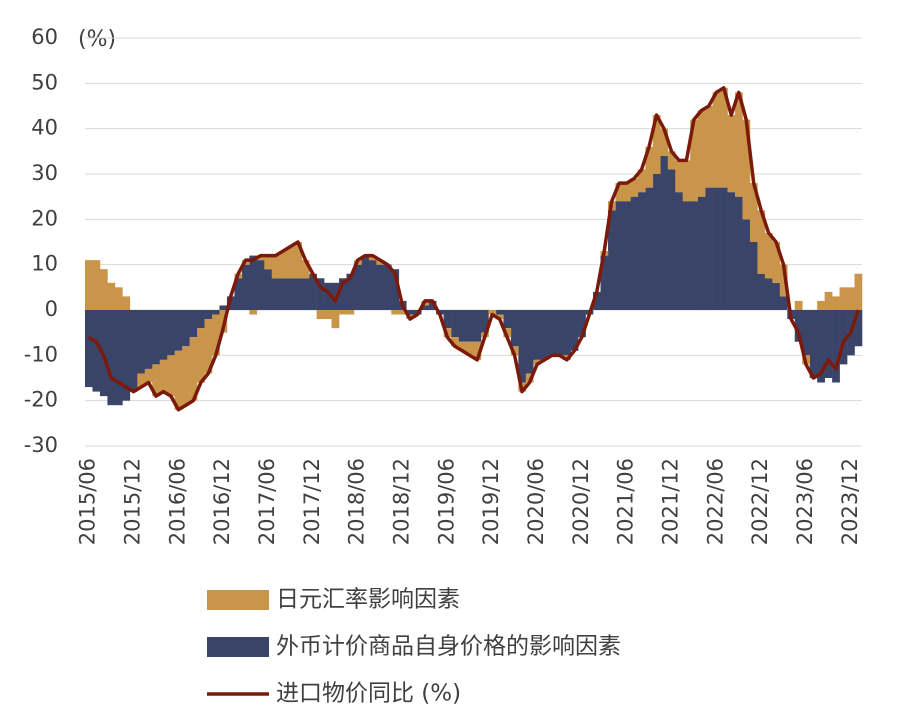 The image size is (899, 724). I want to click on x-tick-label: 2017/12, so click(312, 501).